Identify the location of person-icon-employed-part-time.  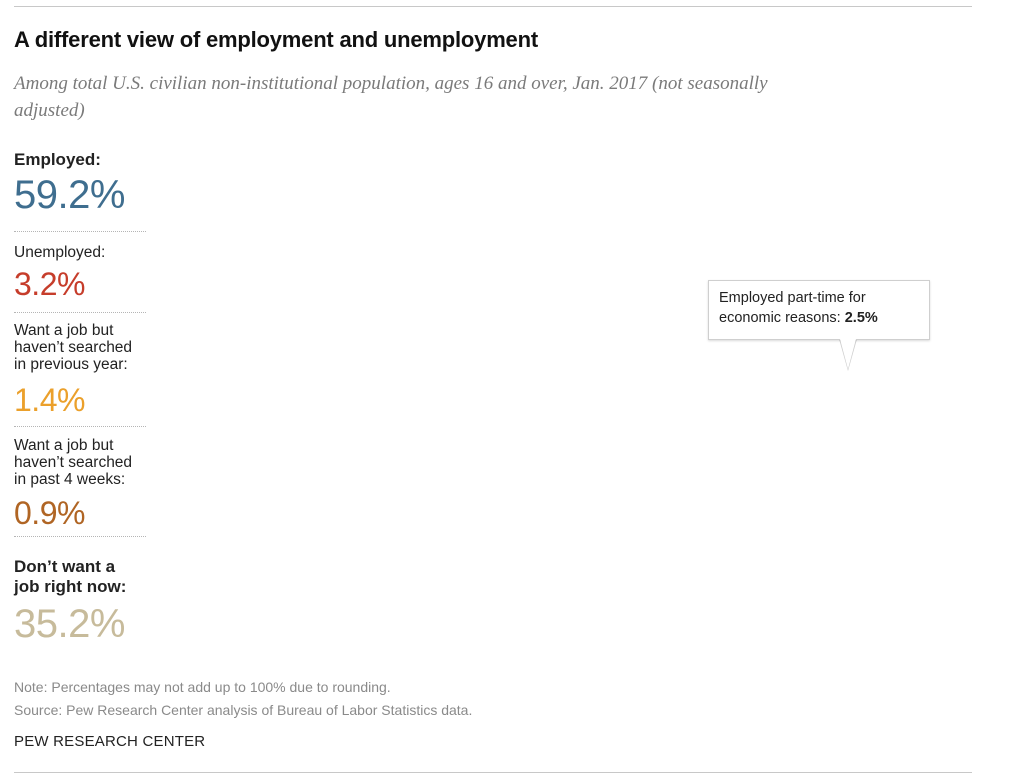
(915, 390).